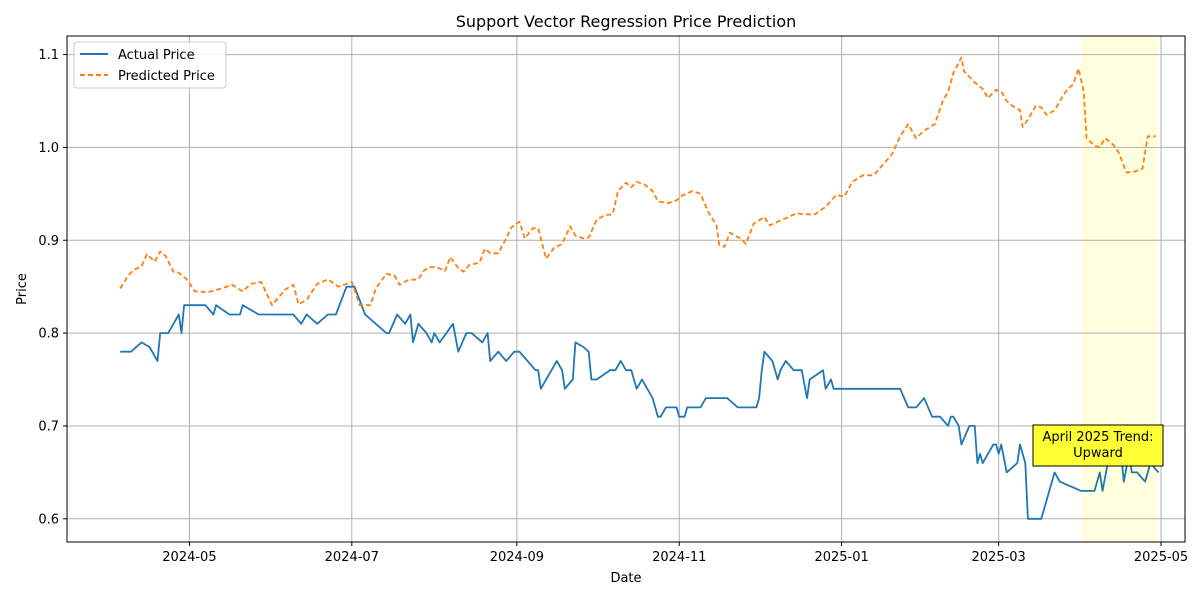 The height and width of the screenshot is (600, 1200). Describe the element at coordinates (517, 557) in the screenshot. I see `x-tick-label: 2024-09` at that location.